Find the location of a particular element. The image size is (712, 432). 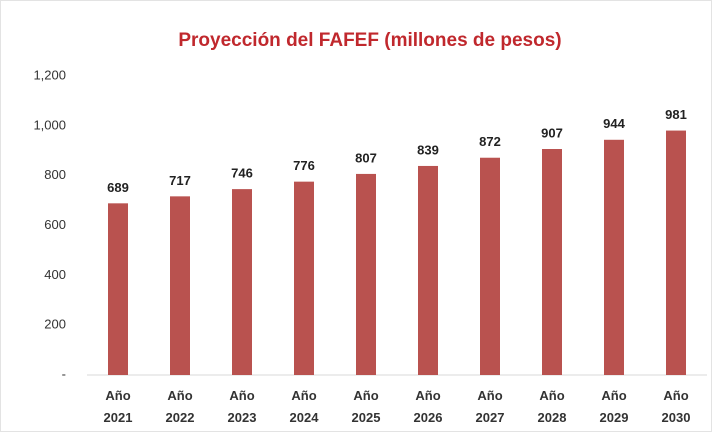

x-tick-label: Año 2030 is located at coordinates (676, 406).